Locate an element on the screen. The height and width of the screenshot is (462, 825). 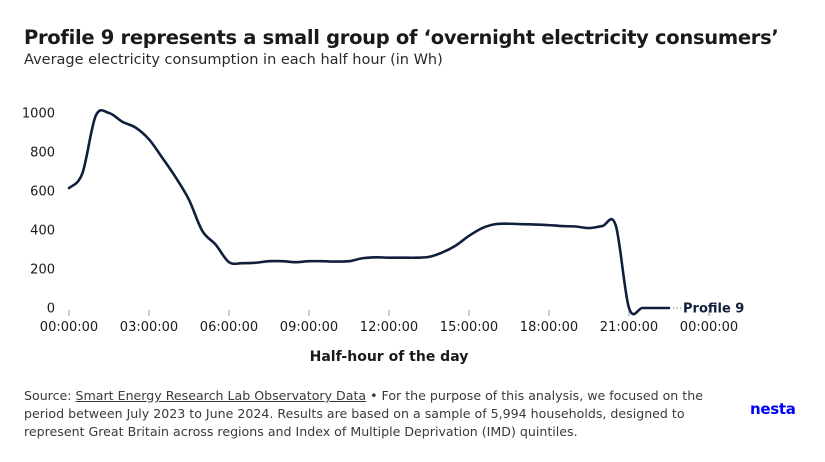
source-prefix: Source: is located at coordinates (50, 395).